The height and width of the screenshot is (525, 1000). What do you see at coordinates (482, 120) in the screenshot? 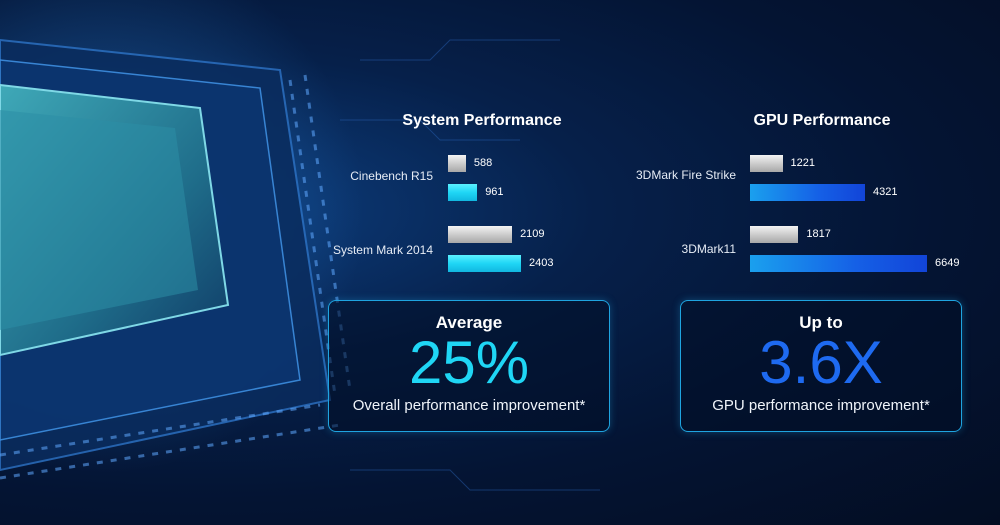
I see `chart-title: System Performance` at bounding box center [482, 120].